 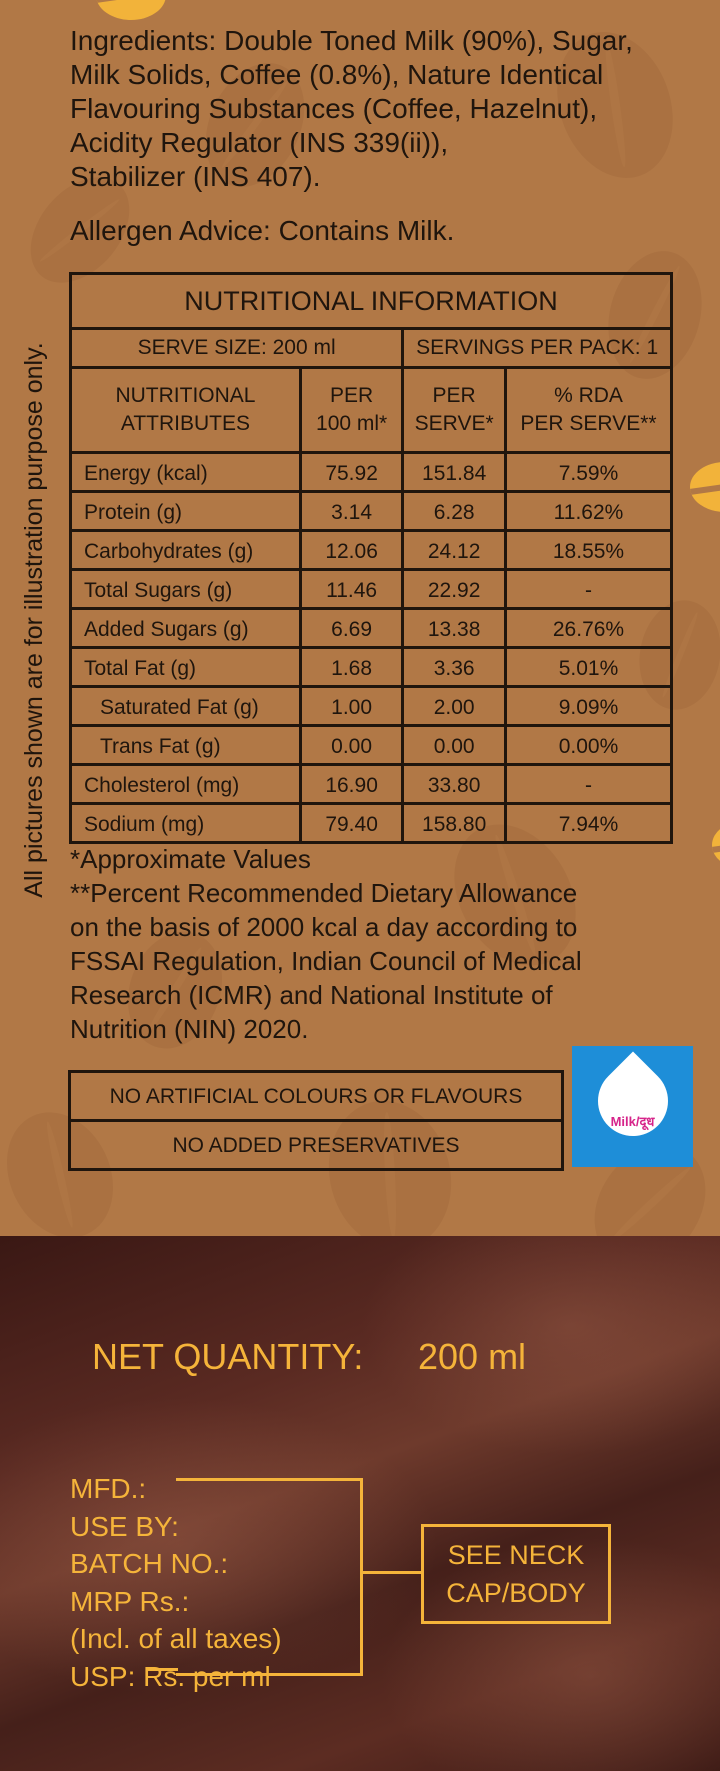 I want to click on header-per-serve: PER SERVE*, so click(x=454, y=410).